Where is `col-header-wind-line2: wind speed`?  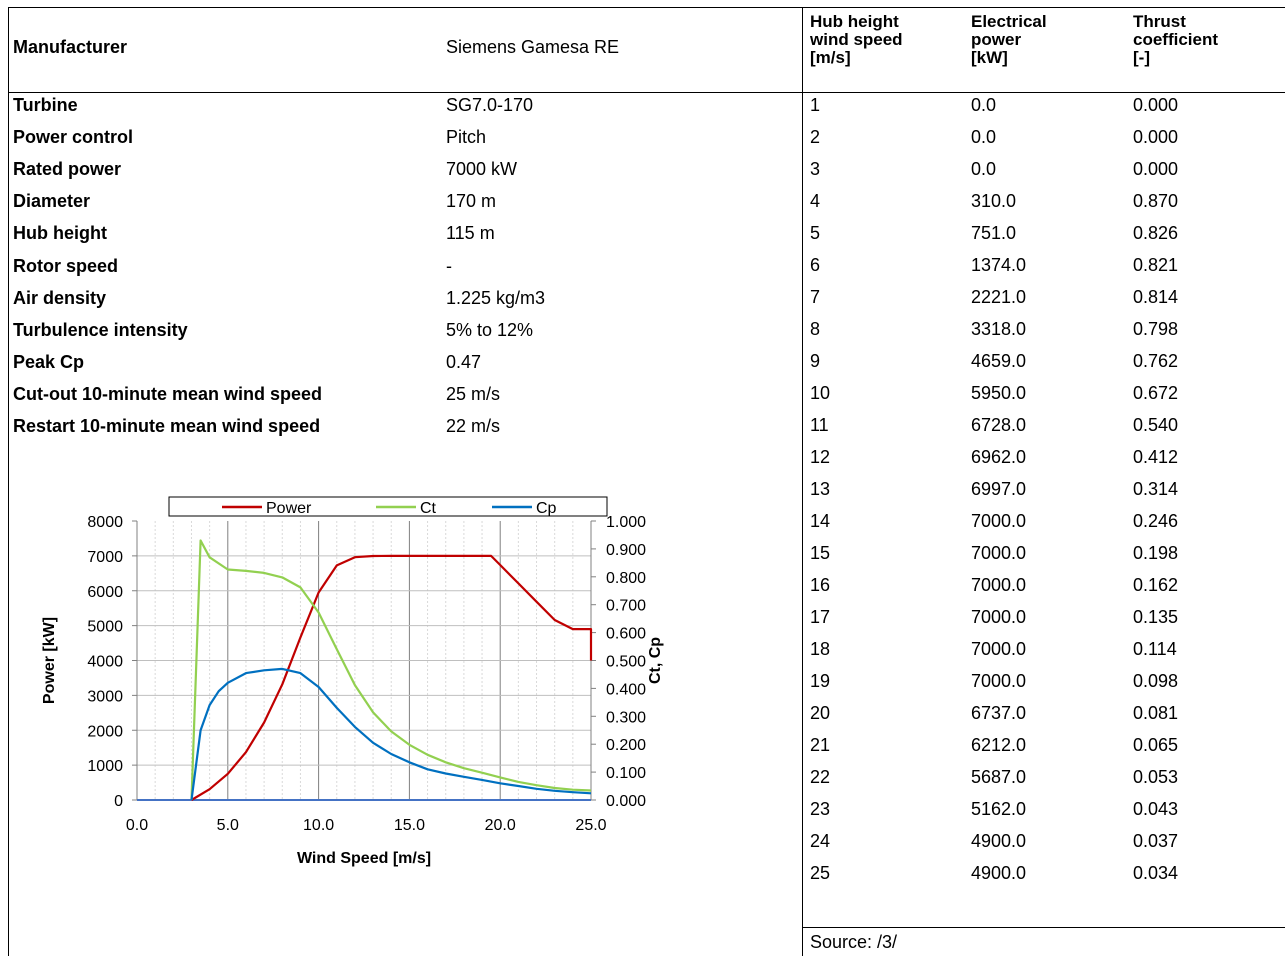
col-header-wind-line2: wind speed is located at coordinates (856, 39).